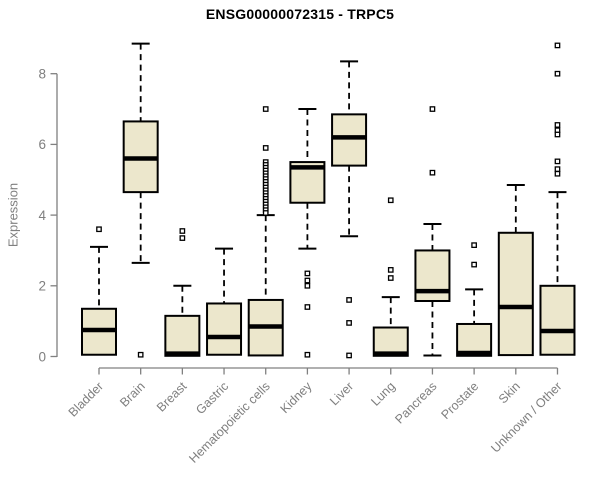 The image size is (600, 500). Describe the element at coordinates (526, 417) in the screenshot. I see `x-tick-label-unknown-other: Unknown / Other` at that location.